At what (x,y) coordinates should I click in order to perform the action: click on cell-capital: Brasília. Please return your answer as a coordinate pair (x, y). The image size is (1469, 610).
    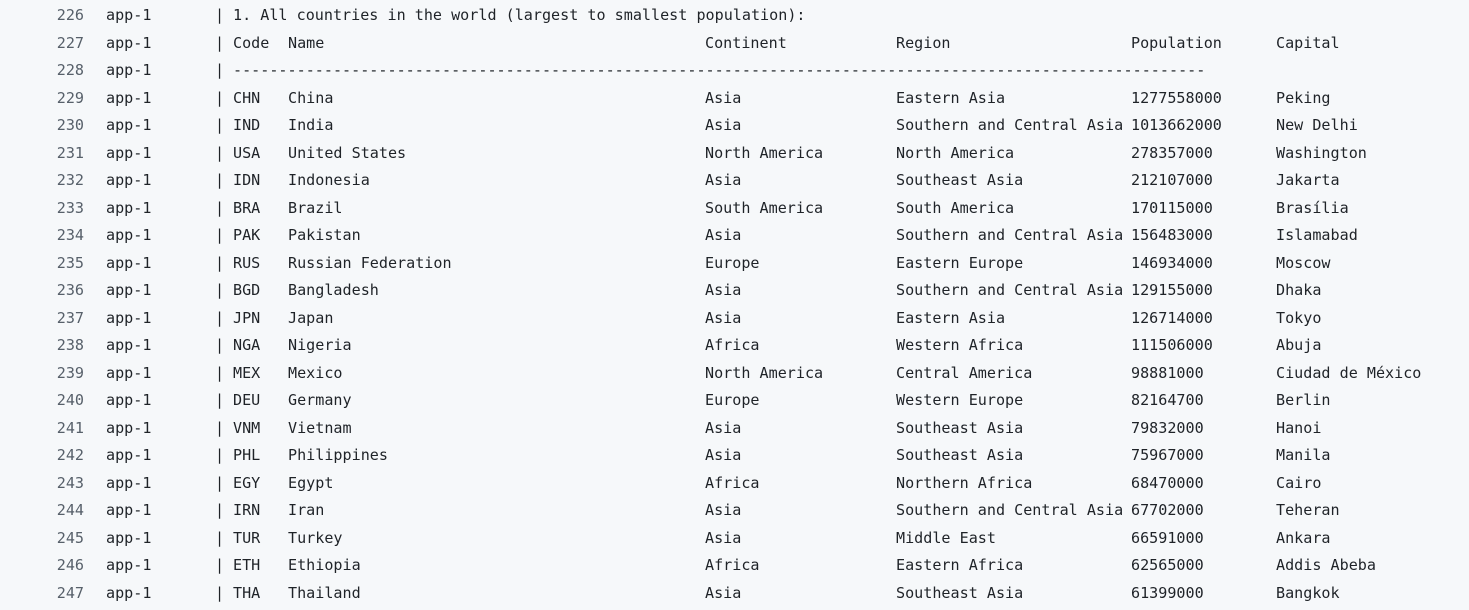
    Looking at the image, I should click on (1312, 207).